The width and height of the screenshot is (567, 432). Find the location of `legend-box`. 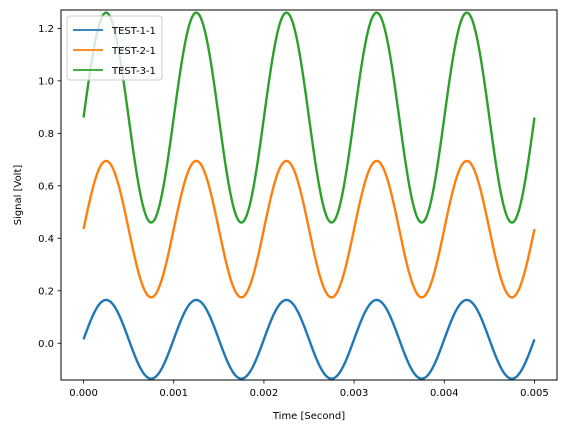

legend-box is located at coordinates (114, 48).